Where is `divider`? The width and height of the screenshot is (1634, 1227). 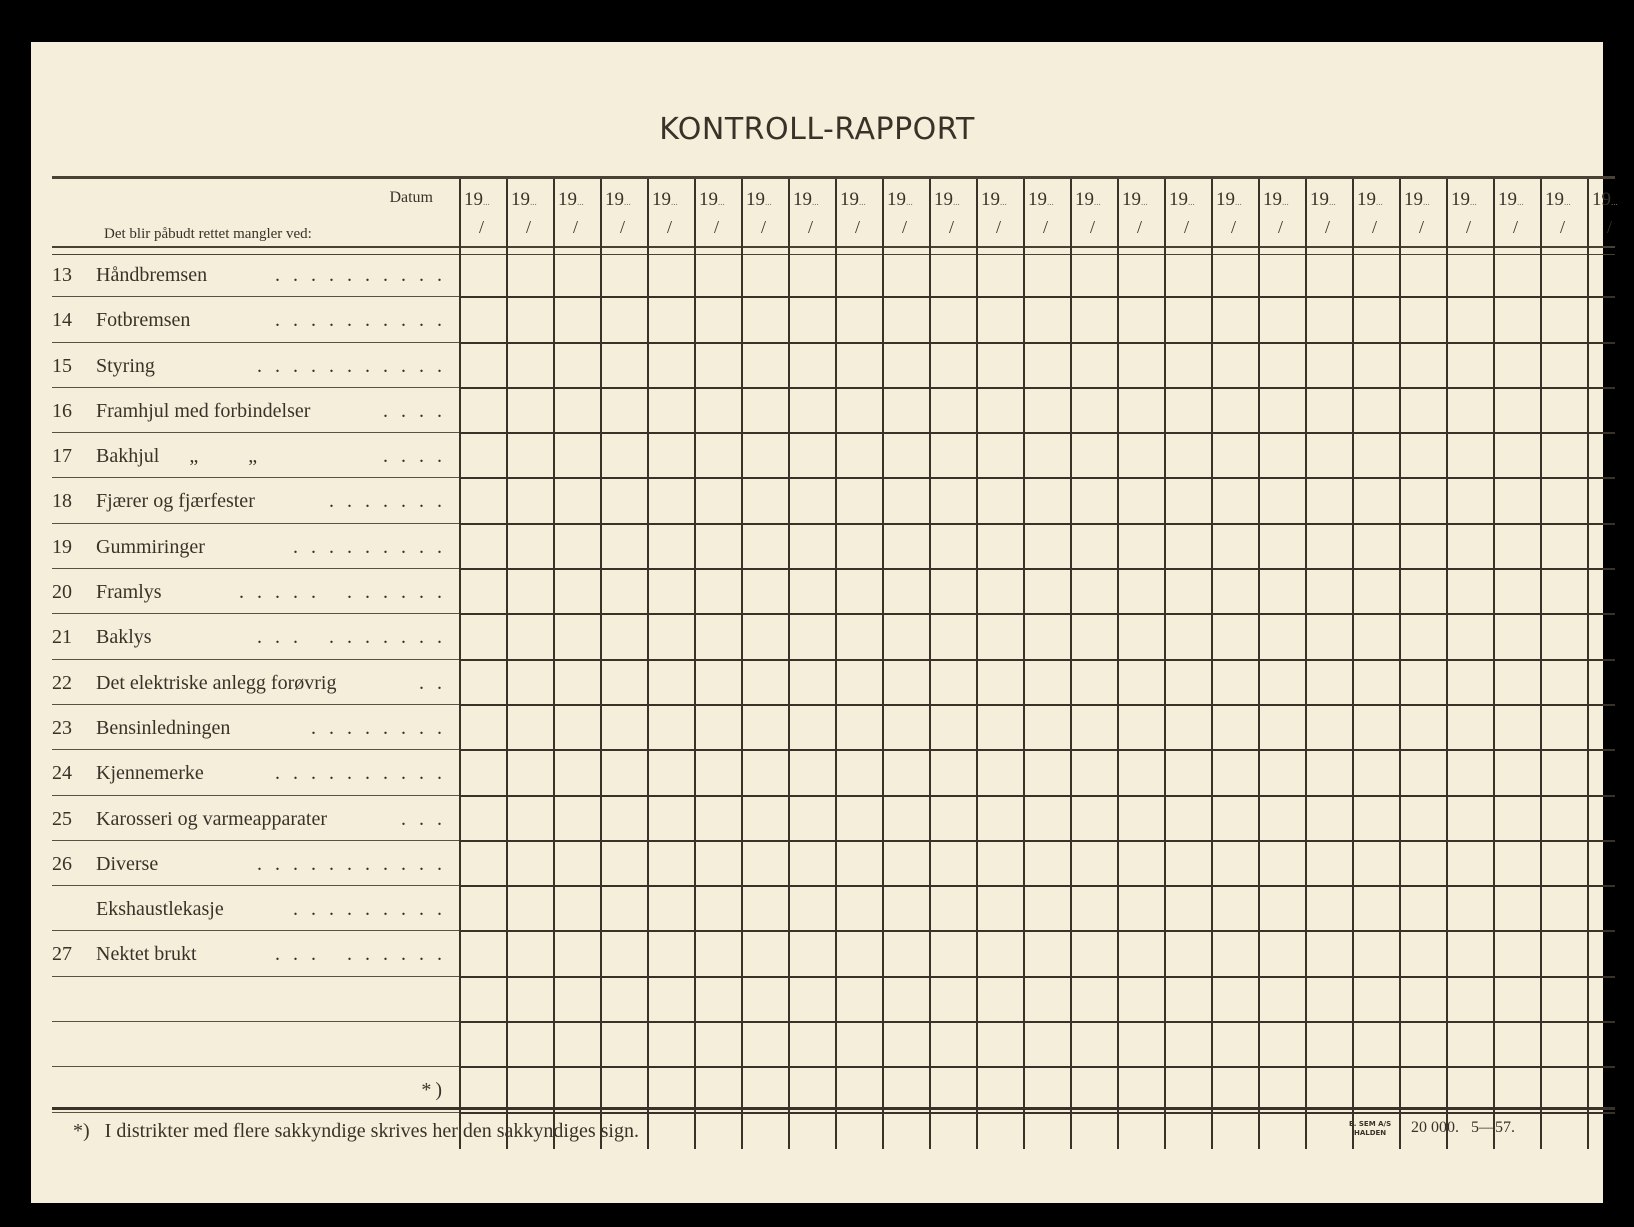 divider is located at coordinates (833, 1108).